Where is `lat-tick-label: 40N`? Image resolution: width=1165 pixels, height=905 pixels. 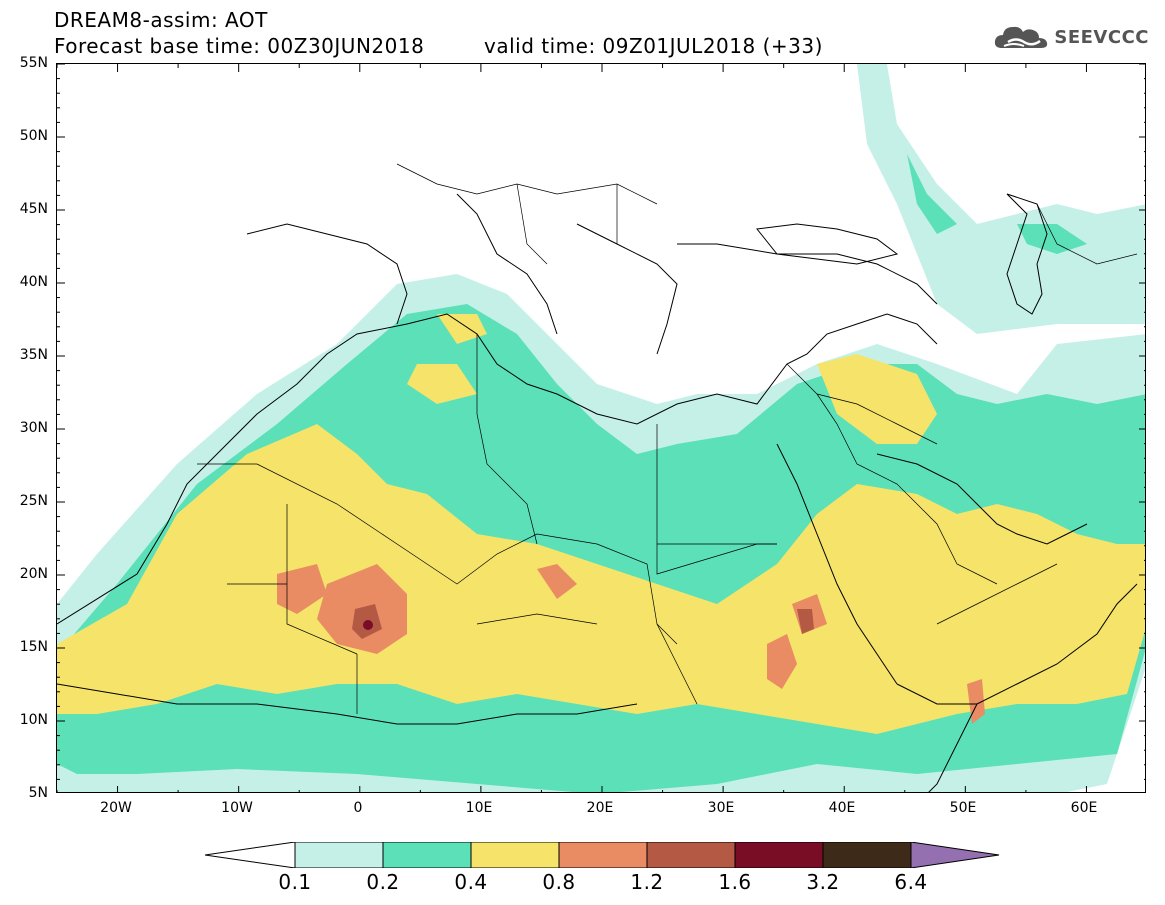 lat-tick-label: 40N is located at coordinates (33, 282).